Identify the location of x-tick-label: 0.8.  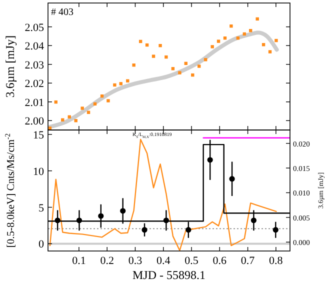
(276, 261).